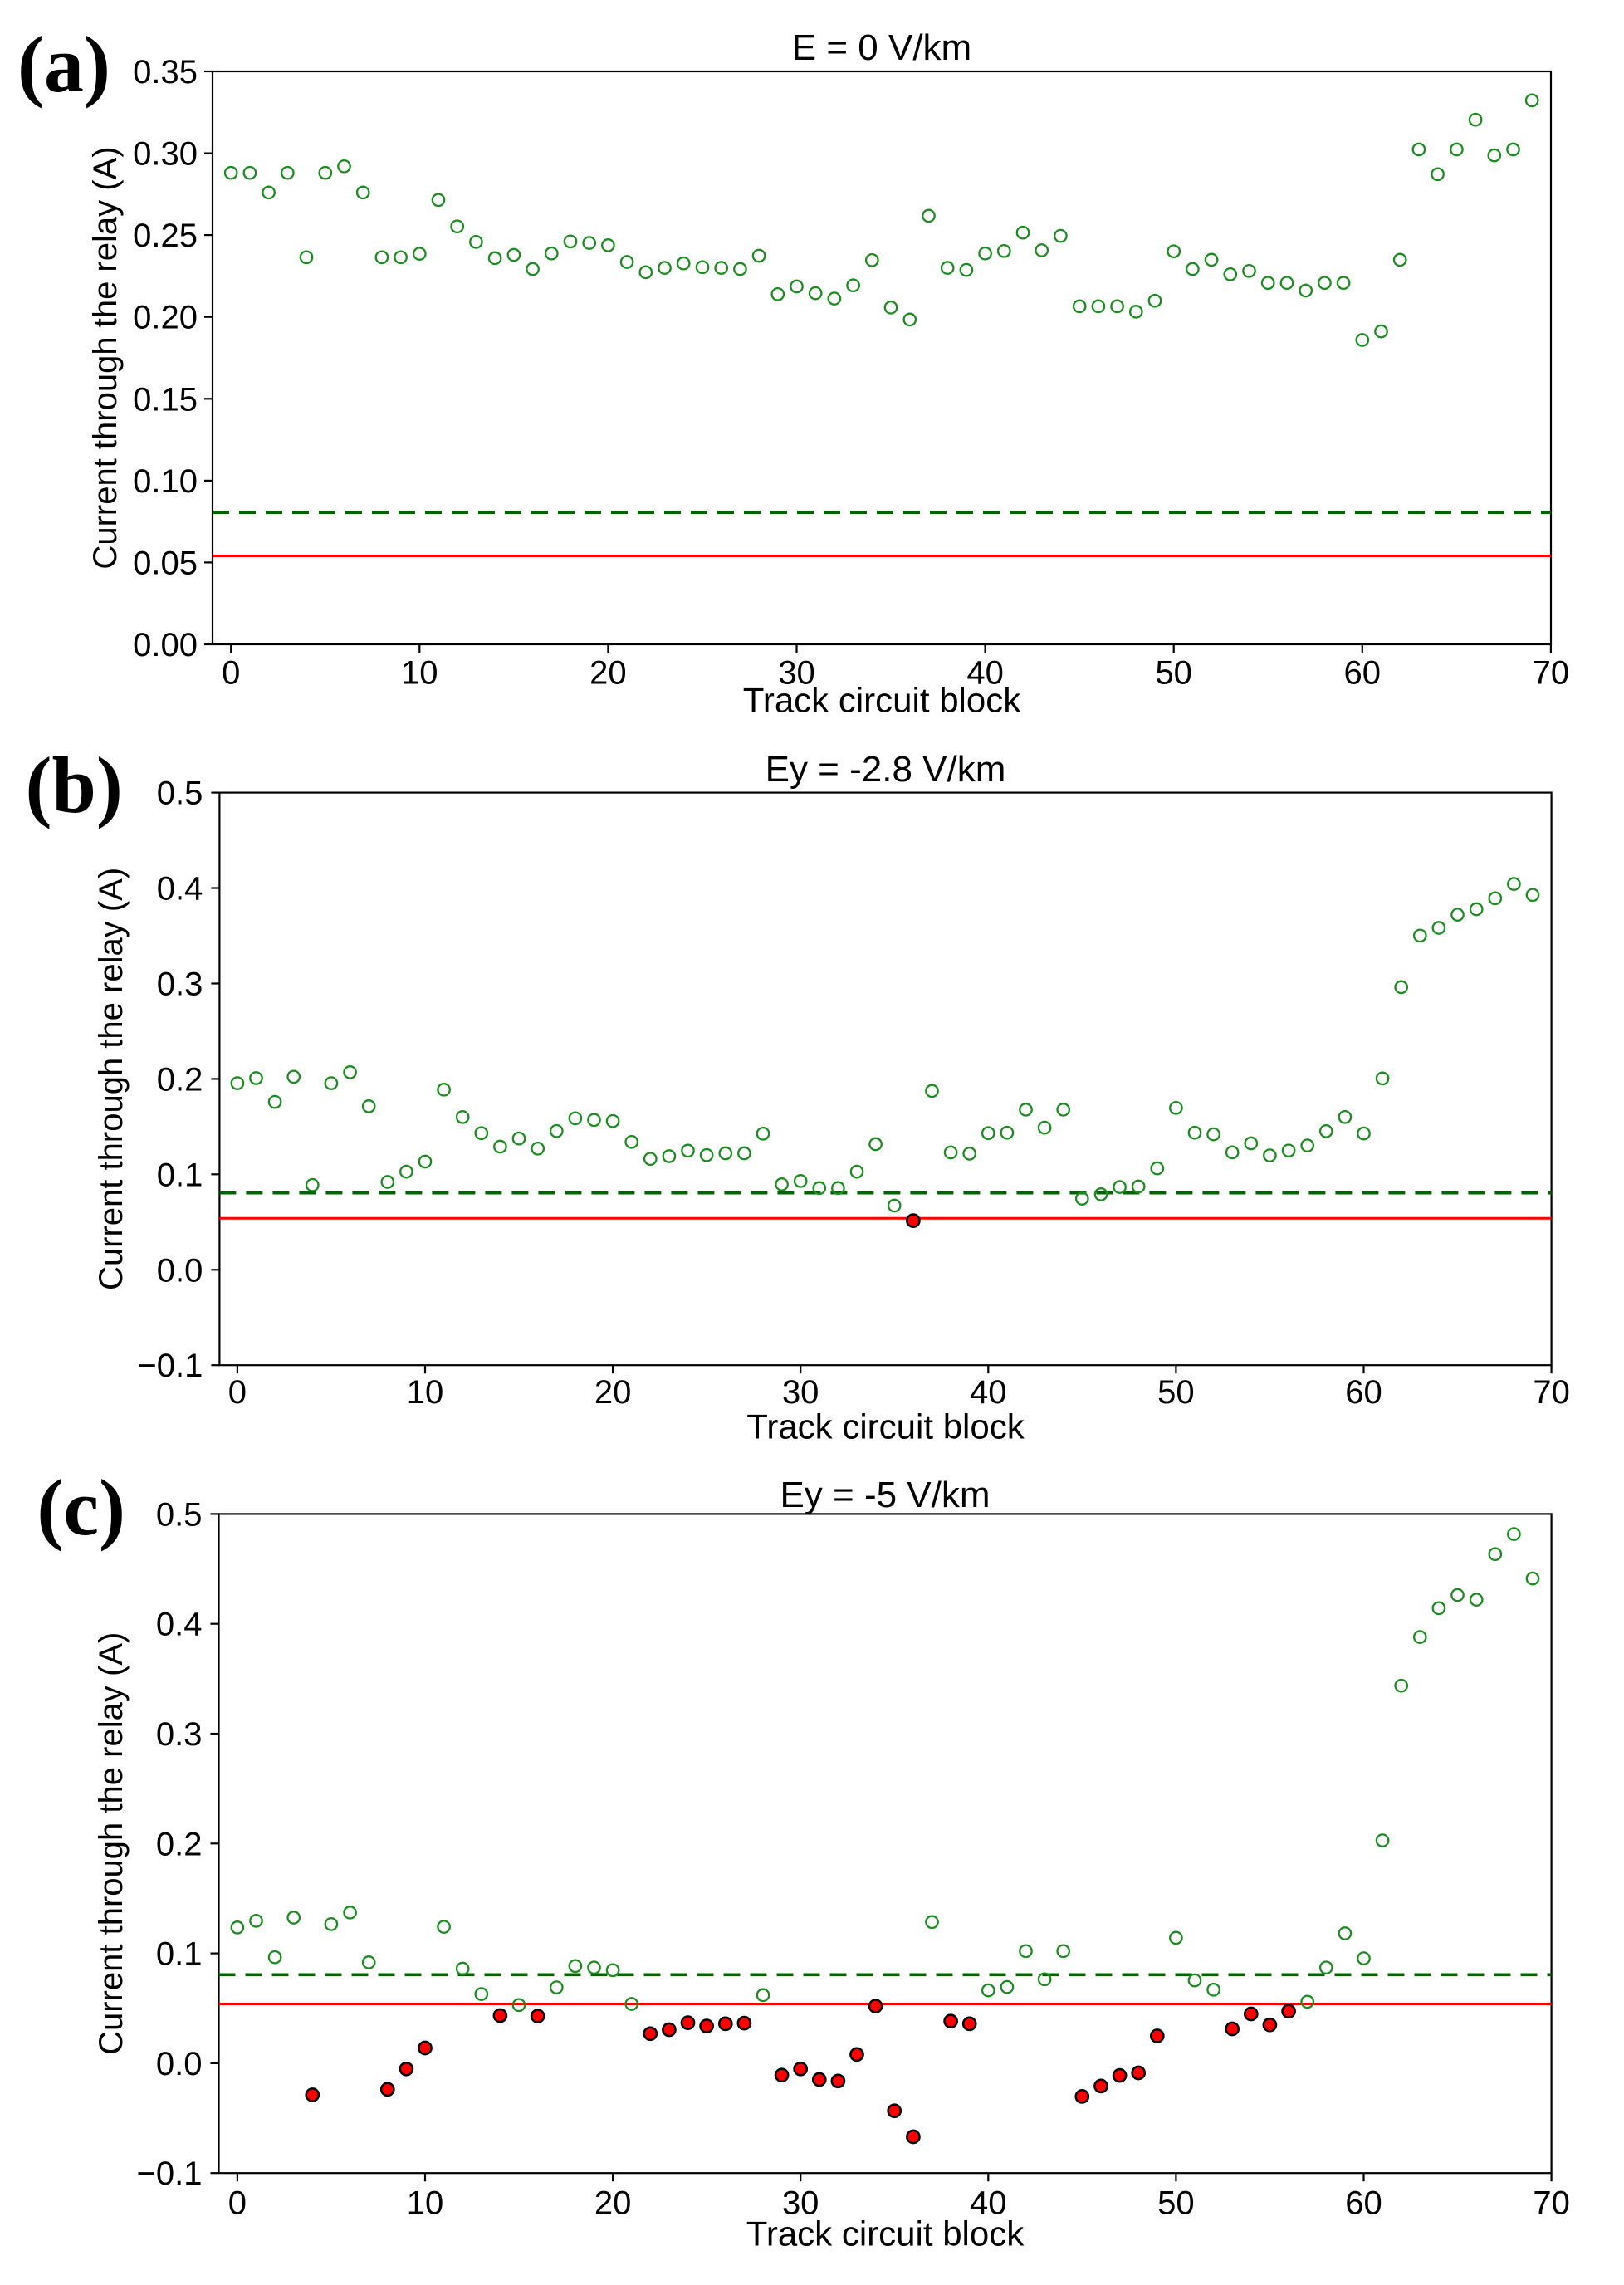 The height and width of the screenshot is (2285, 1624). I want to click on svg-text: 0.00, so click(165, 645).